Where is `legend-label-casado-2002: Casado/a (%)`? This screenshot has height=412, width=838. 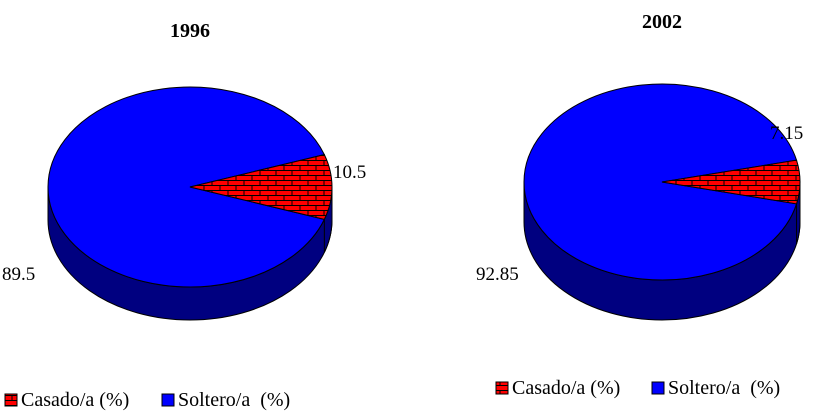 legend-label-casado-2002: Casado/a (%) is located at coordinates (566, 388).